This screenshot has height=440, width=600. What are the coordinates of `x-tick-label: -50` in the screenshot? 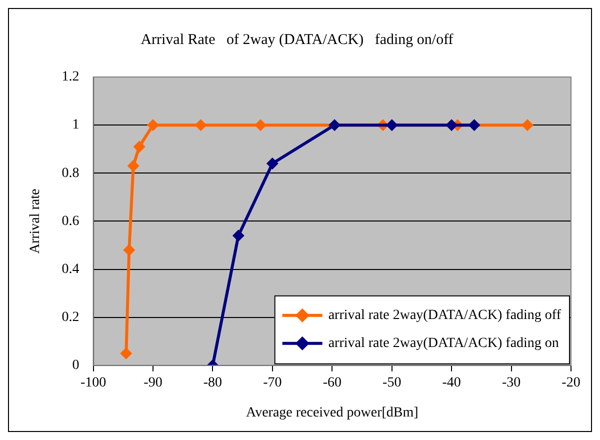 It's located at (392, 382).